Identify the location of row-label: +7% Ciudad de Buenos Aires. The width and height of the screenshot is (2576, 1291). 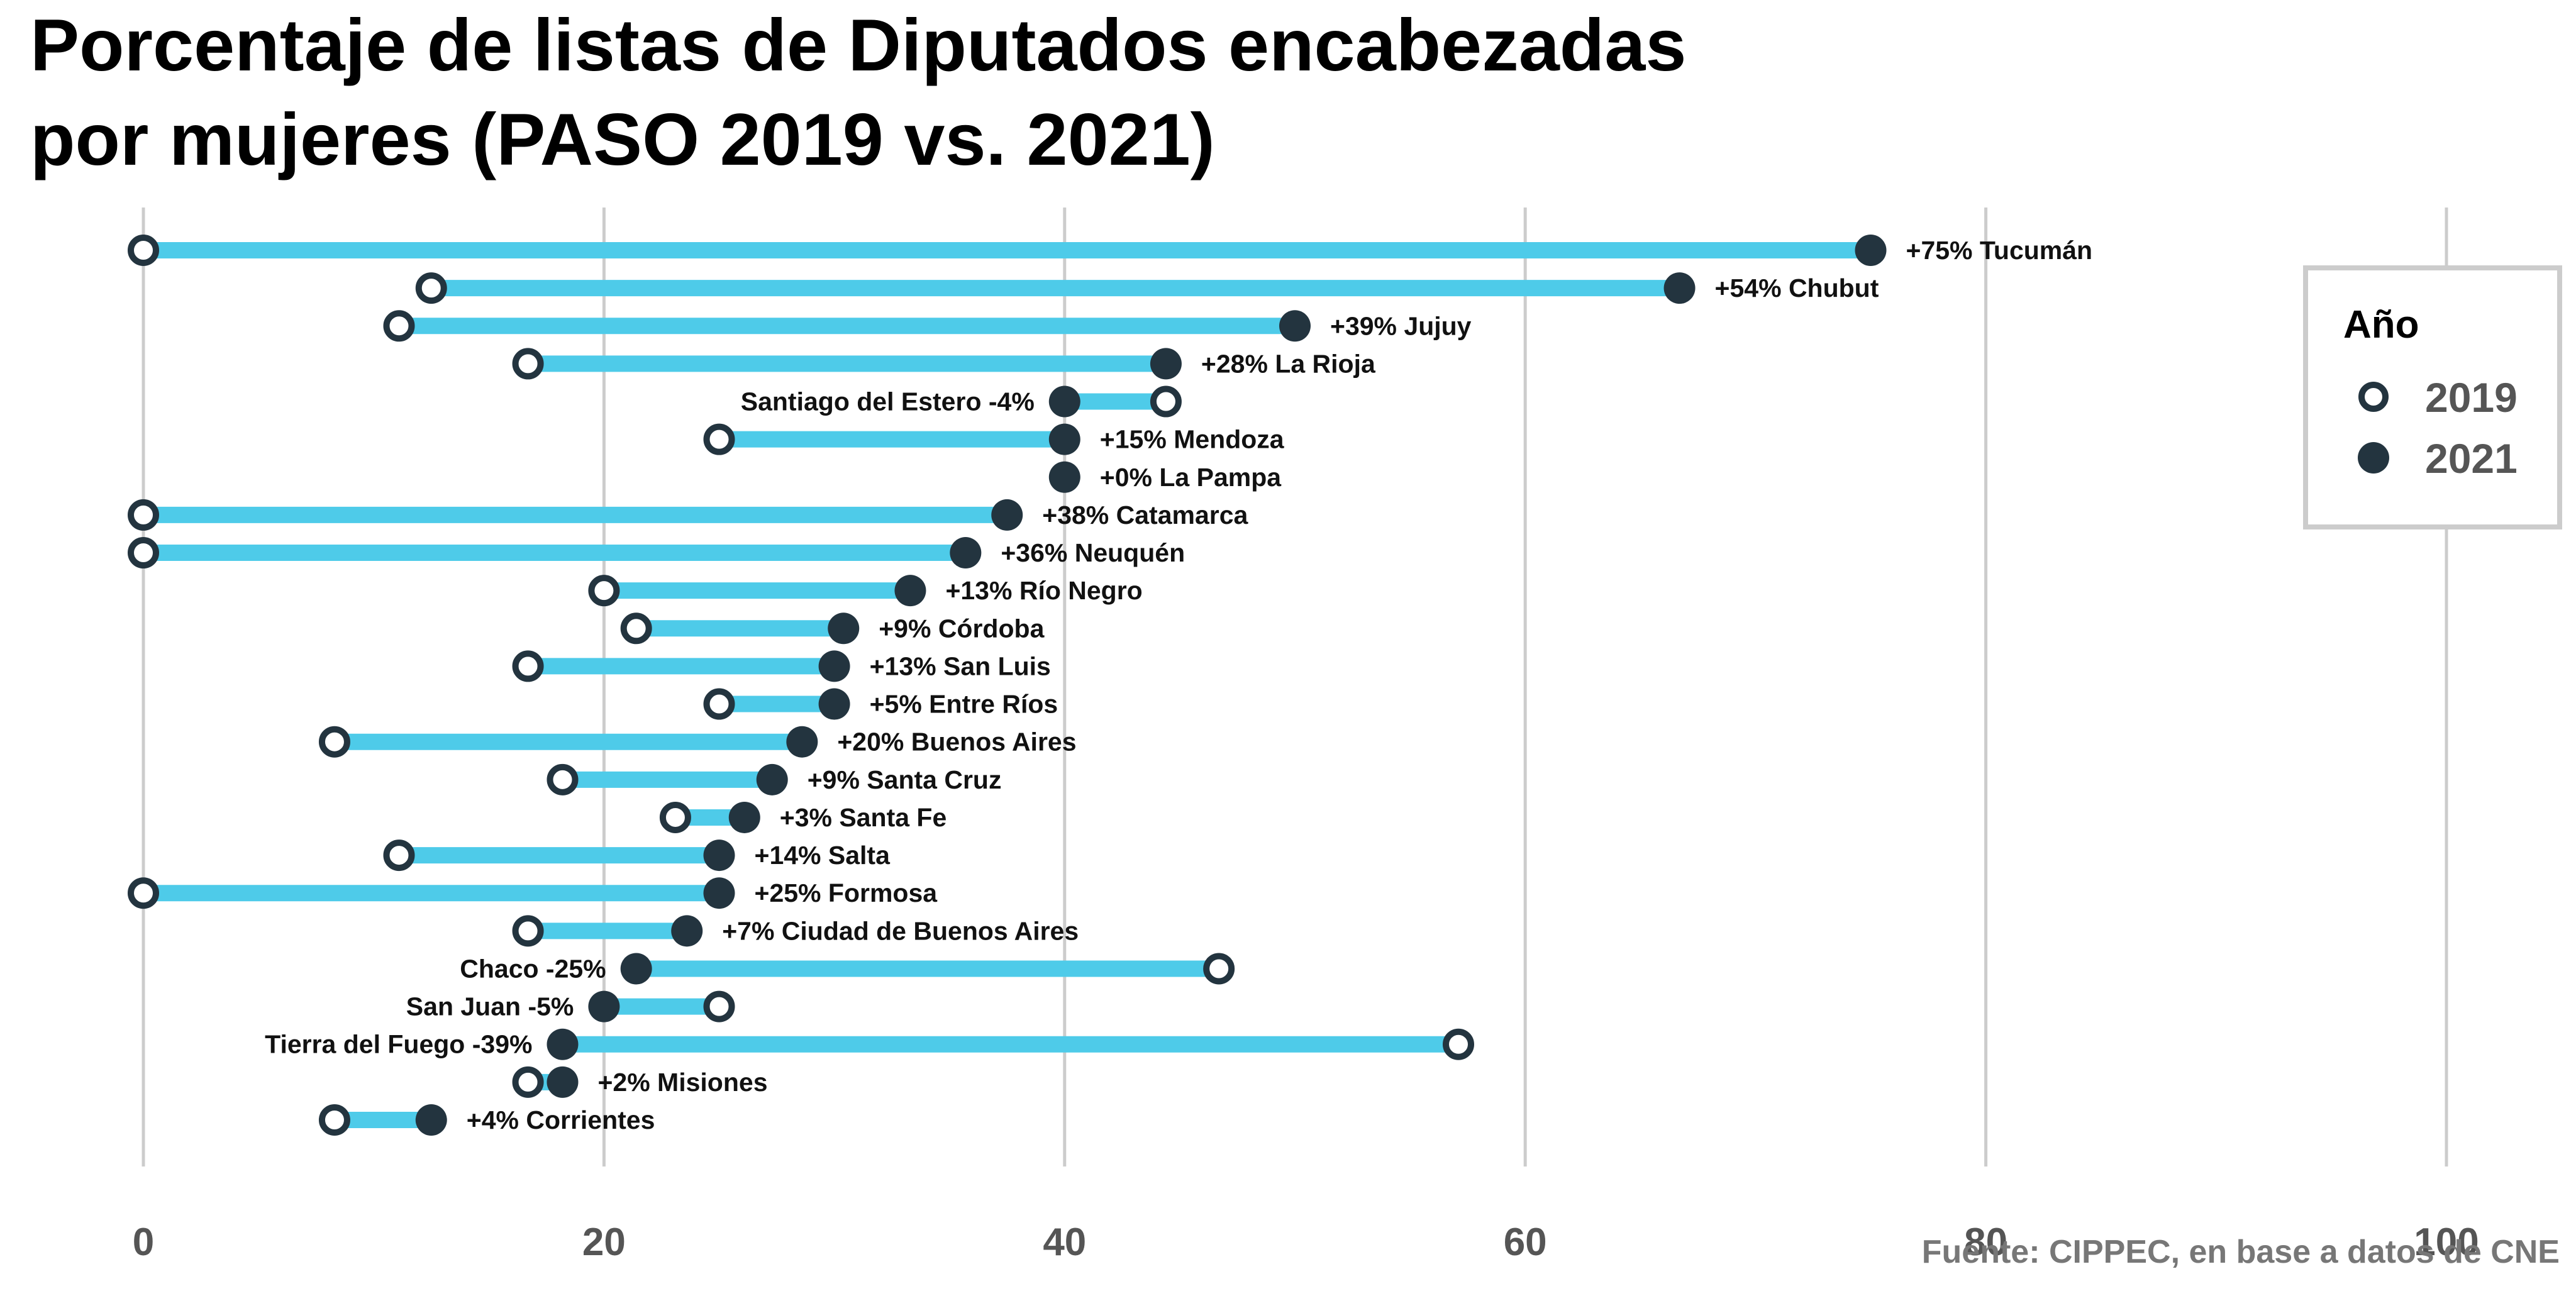
(900, 930).